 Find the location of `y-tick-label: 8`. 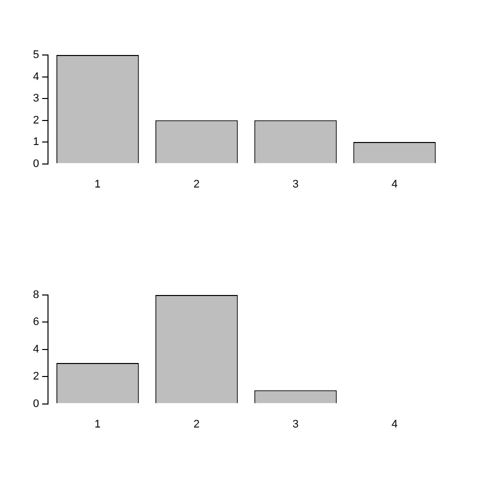

y-tick-label: 8 is located at coordinates (36, 295).